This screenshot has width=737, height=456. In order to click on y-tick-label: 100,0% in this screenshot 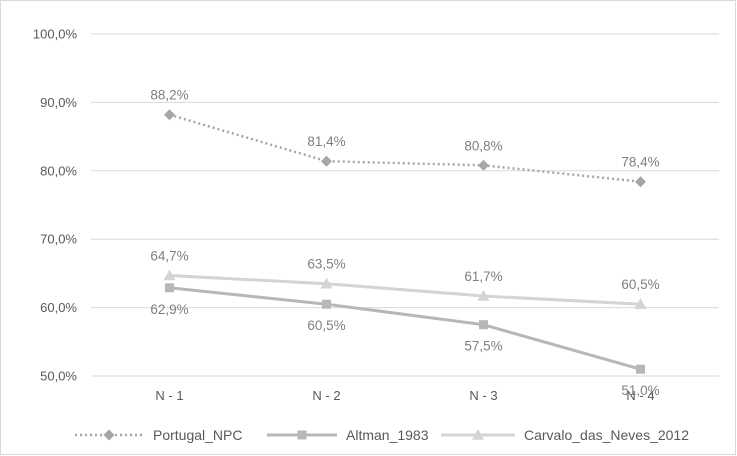, I will do `click(55, 34)`.